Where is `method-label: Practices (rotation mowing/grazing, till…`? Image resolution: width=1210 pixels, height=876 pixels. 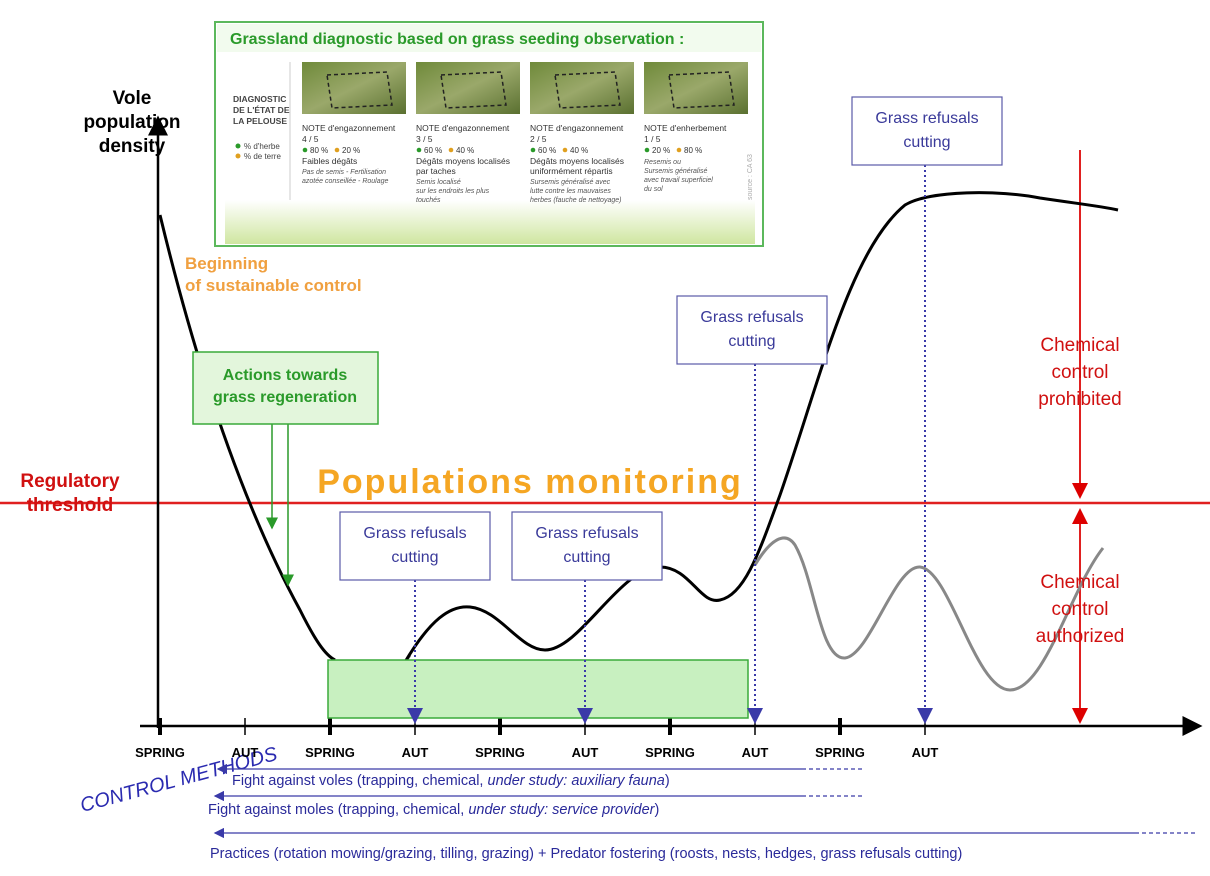
method-label: Practices (rotation mowing/grazing, till… is located at coordinates (586, 854).